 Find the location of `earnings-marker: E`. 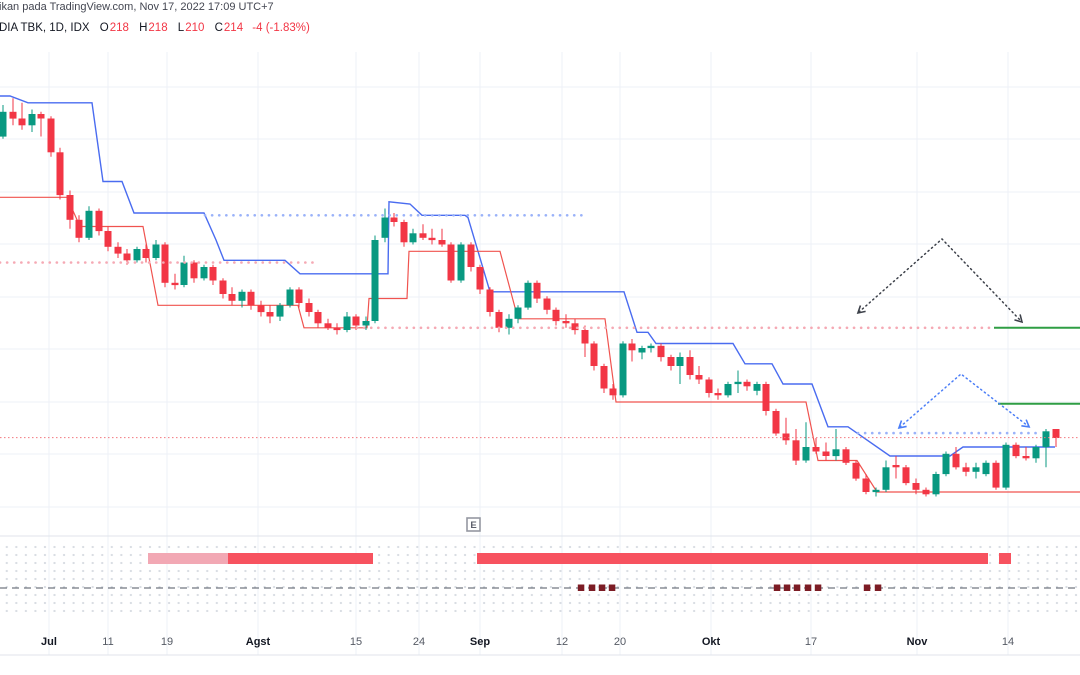

earnings-marker: E is located at coordinates (473, 524).